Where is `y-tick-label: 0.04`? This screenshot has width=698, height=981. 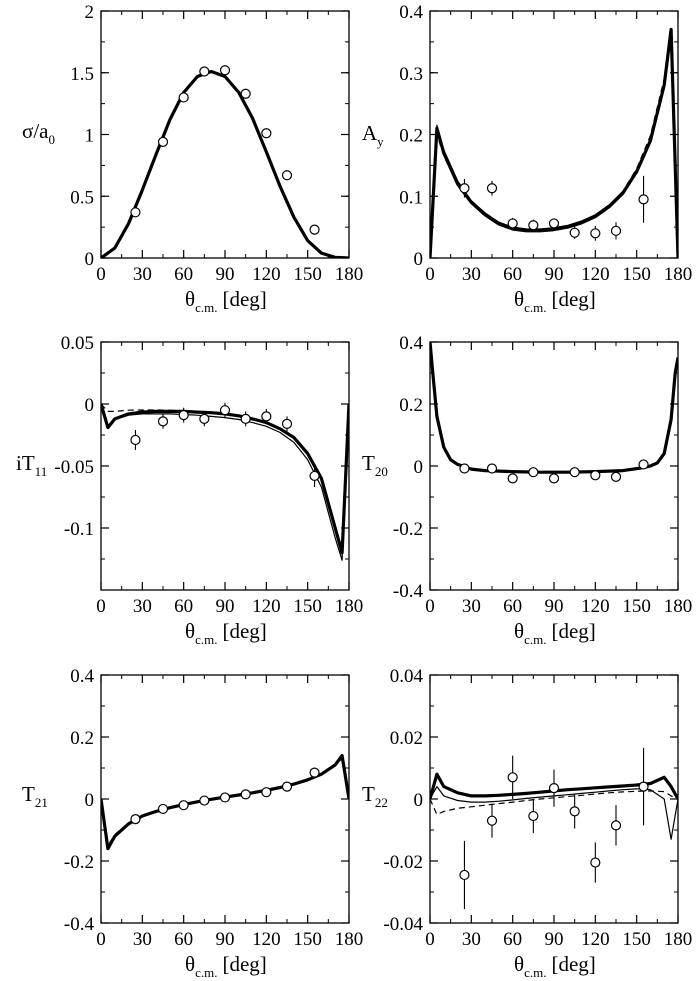 y-tick-label: 0.04 is located at coordinates (407, 676).